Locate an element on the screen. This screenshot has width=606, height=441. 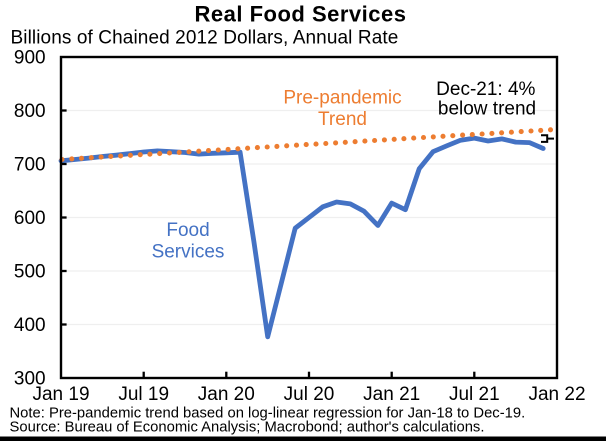
svg-text: Jan 22 is located at coordinates (556, 394).